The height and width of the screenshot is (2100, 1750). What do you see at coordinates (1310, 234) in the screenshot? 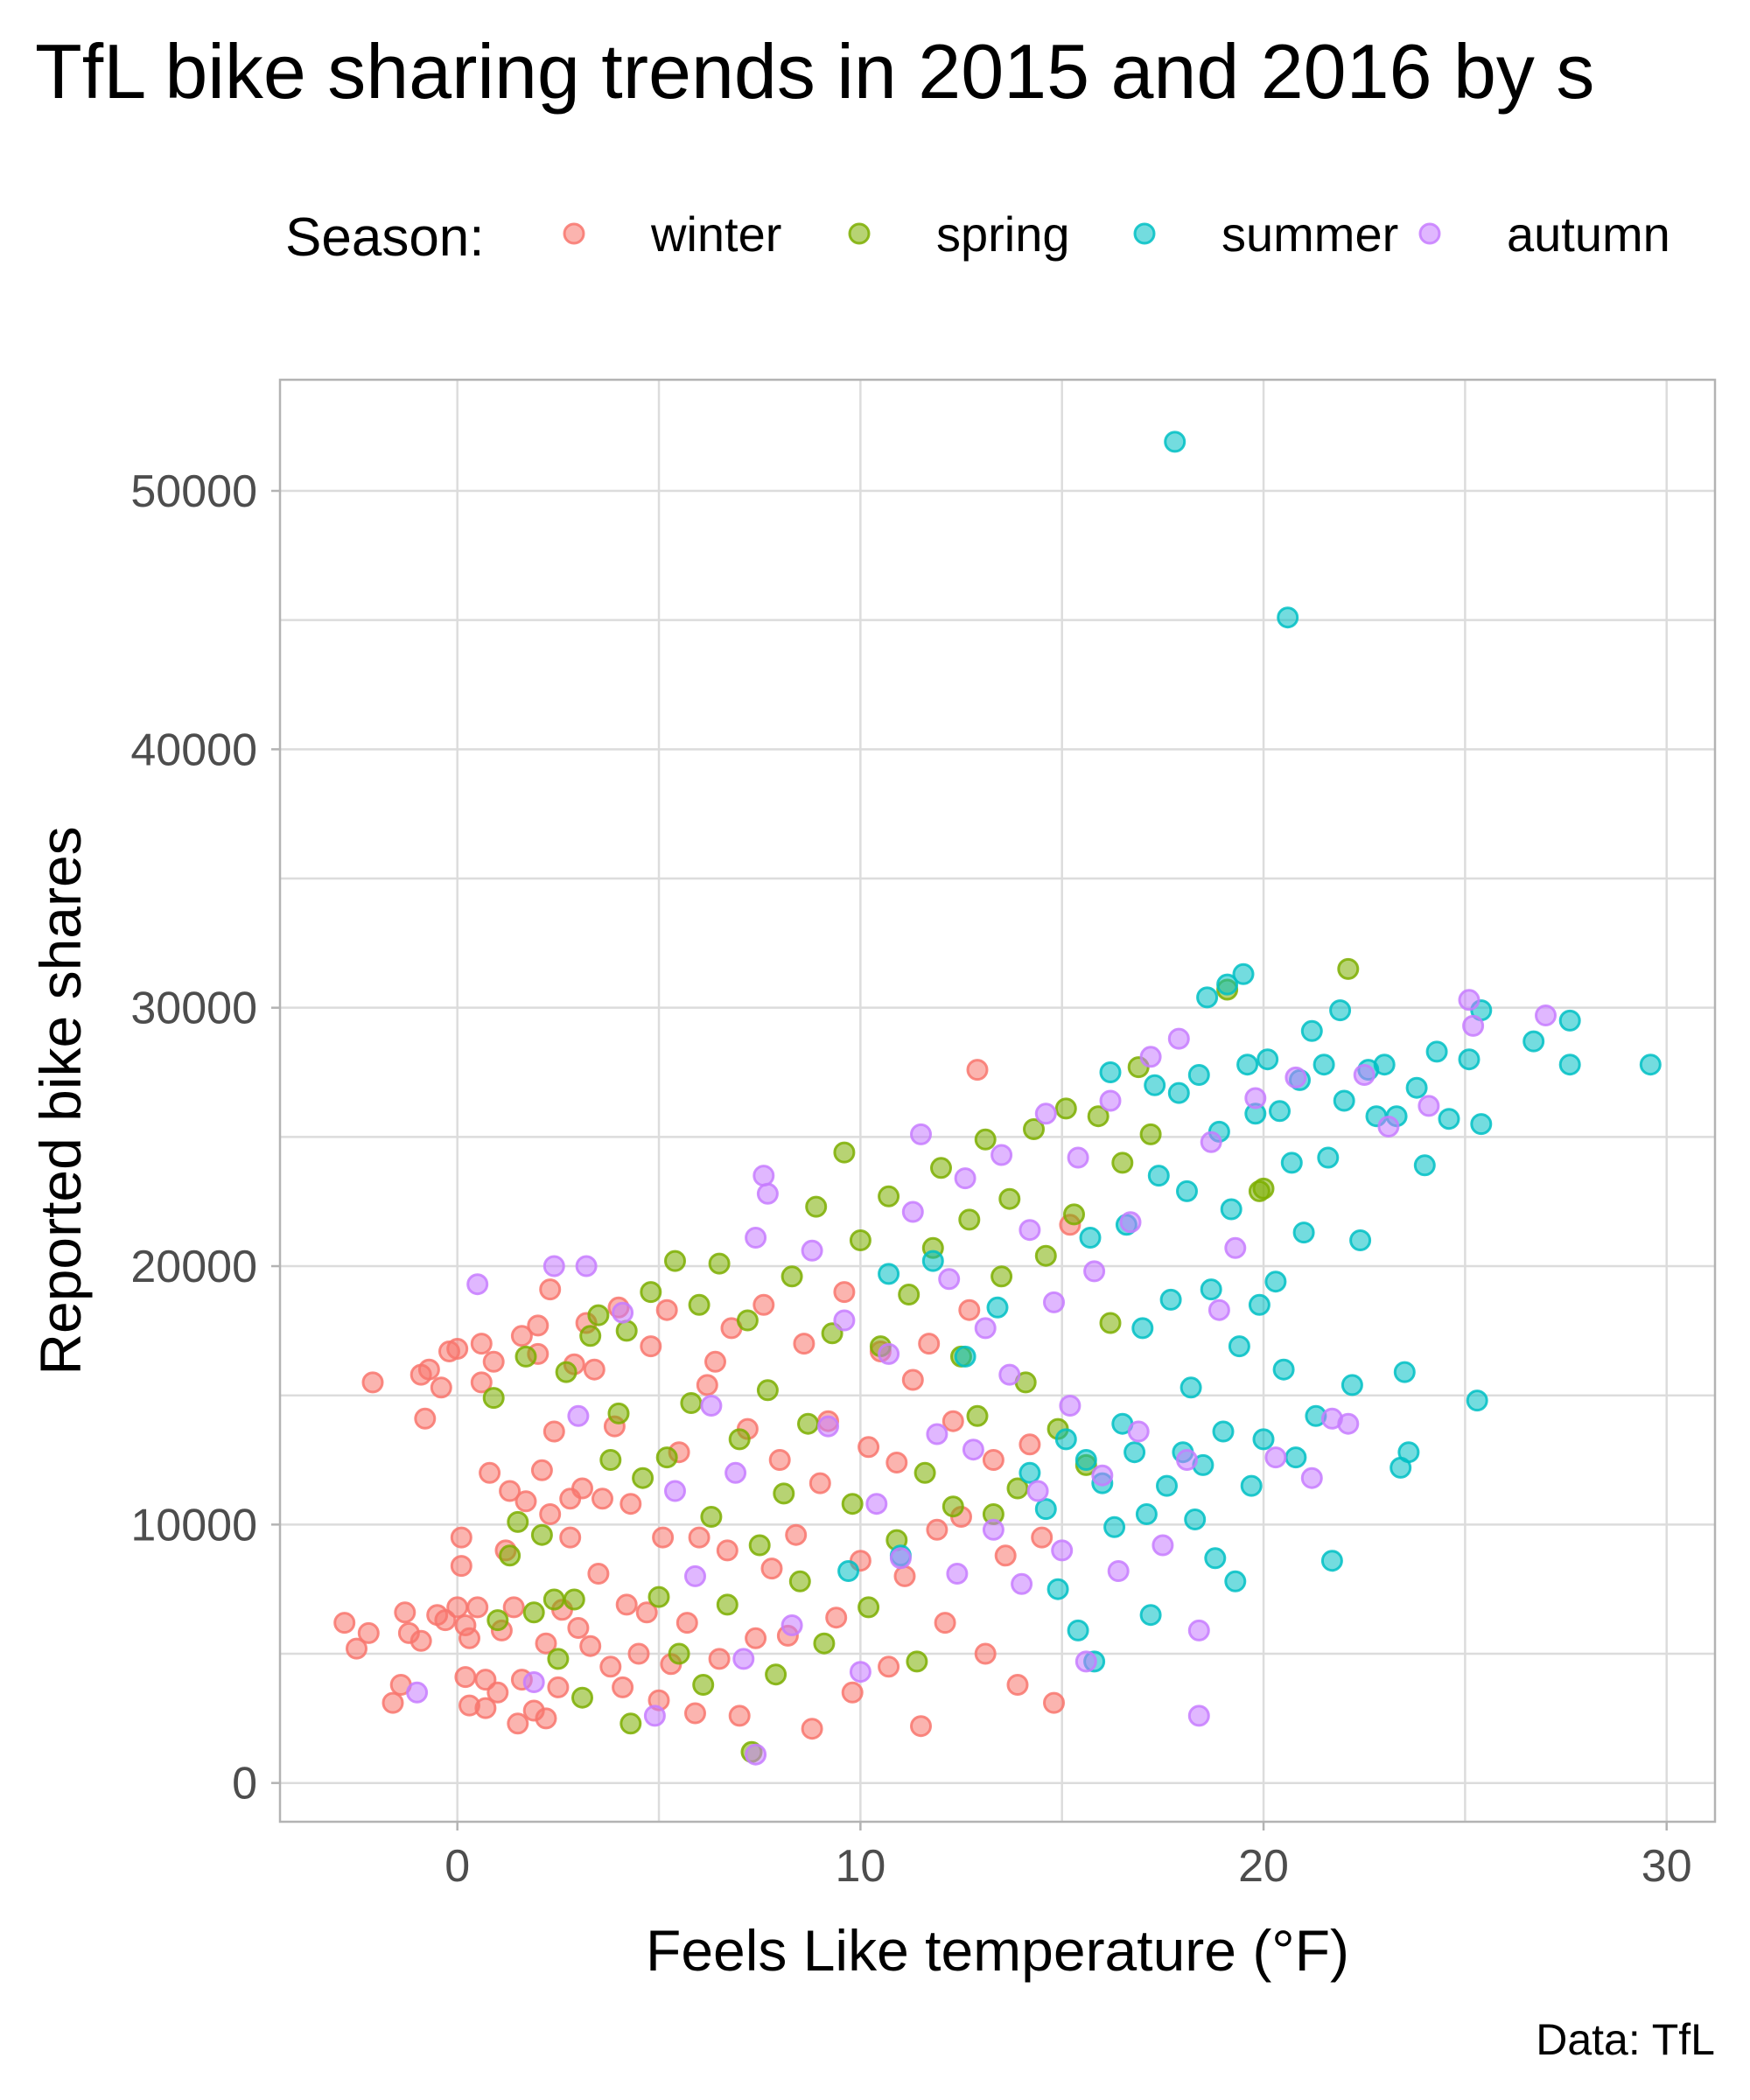
I see `legend-label: summer` at bounding box center [1310, 234].